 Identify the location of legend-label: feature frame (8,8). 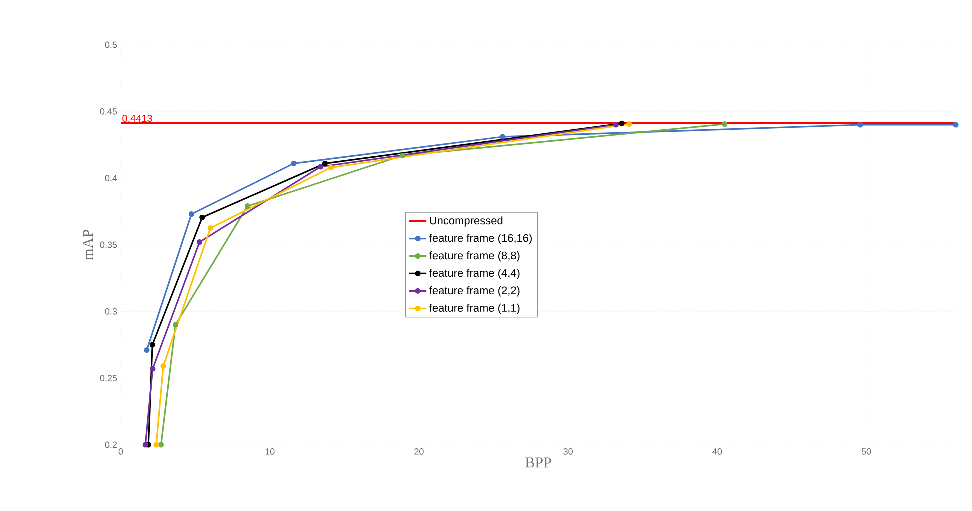
(475, 257).